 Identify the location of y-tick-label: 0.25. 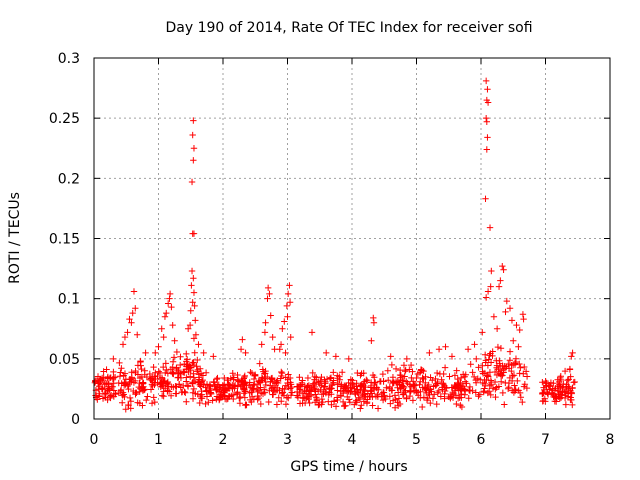
(64, 119).